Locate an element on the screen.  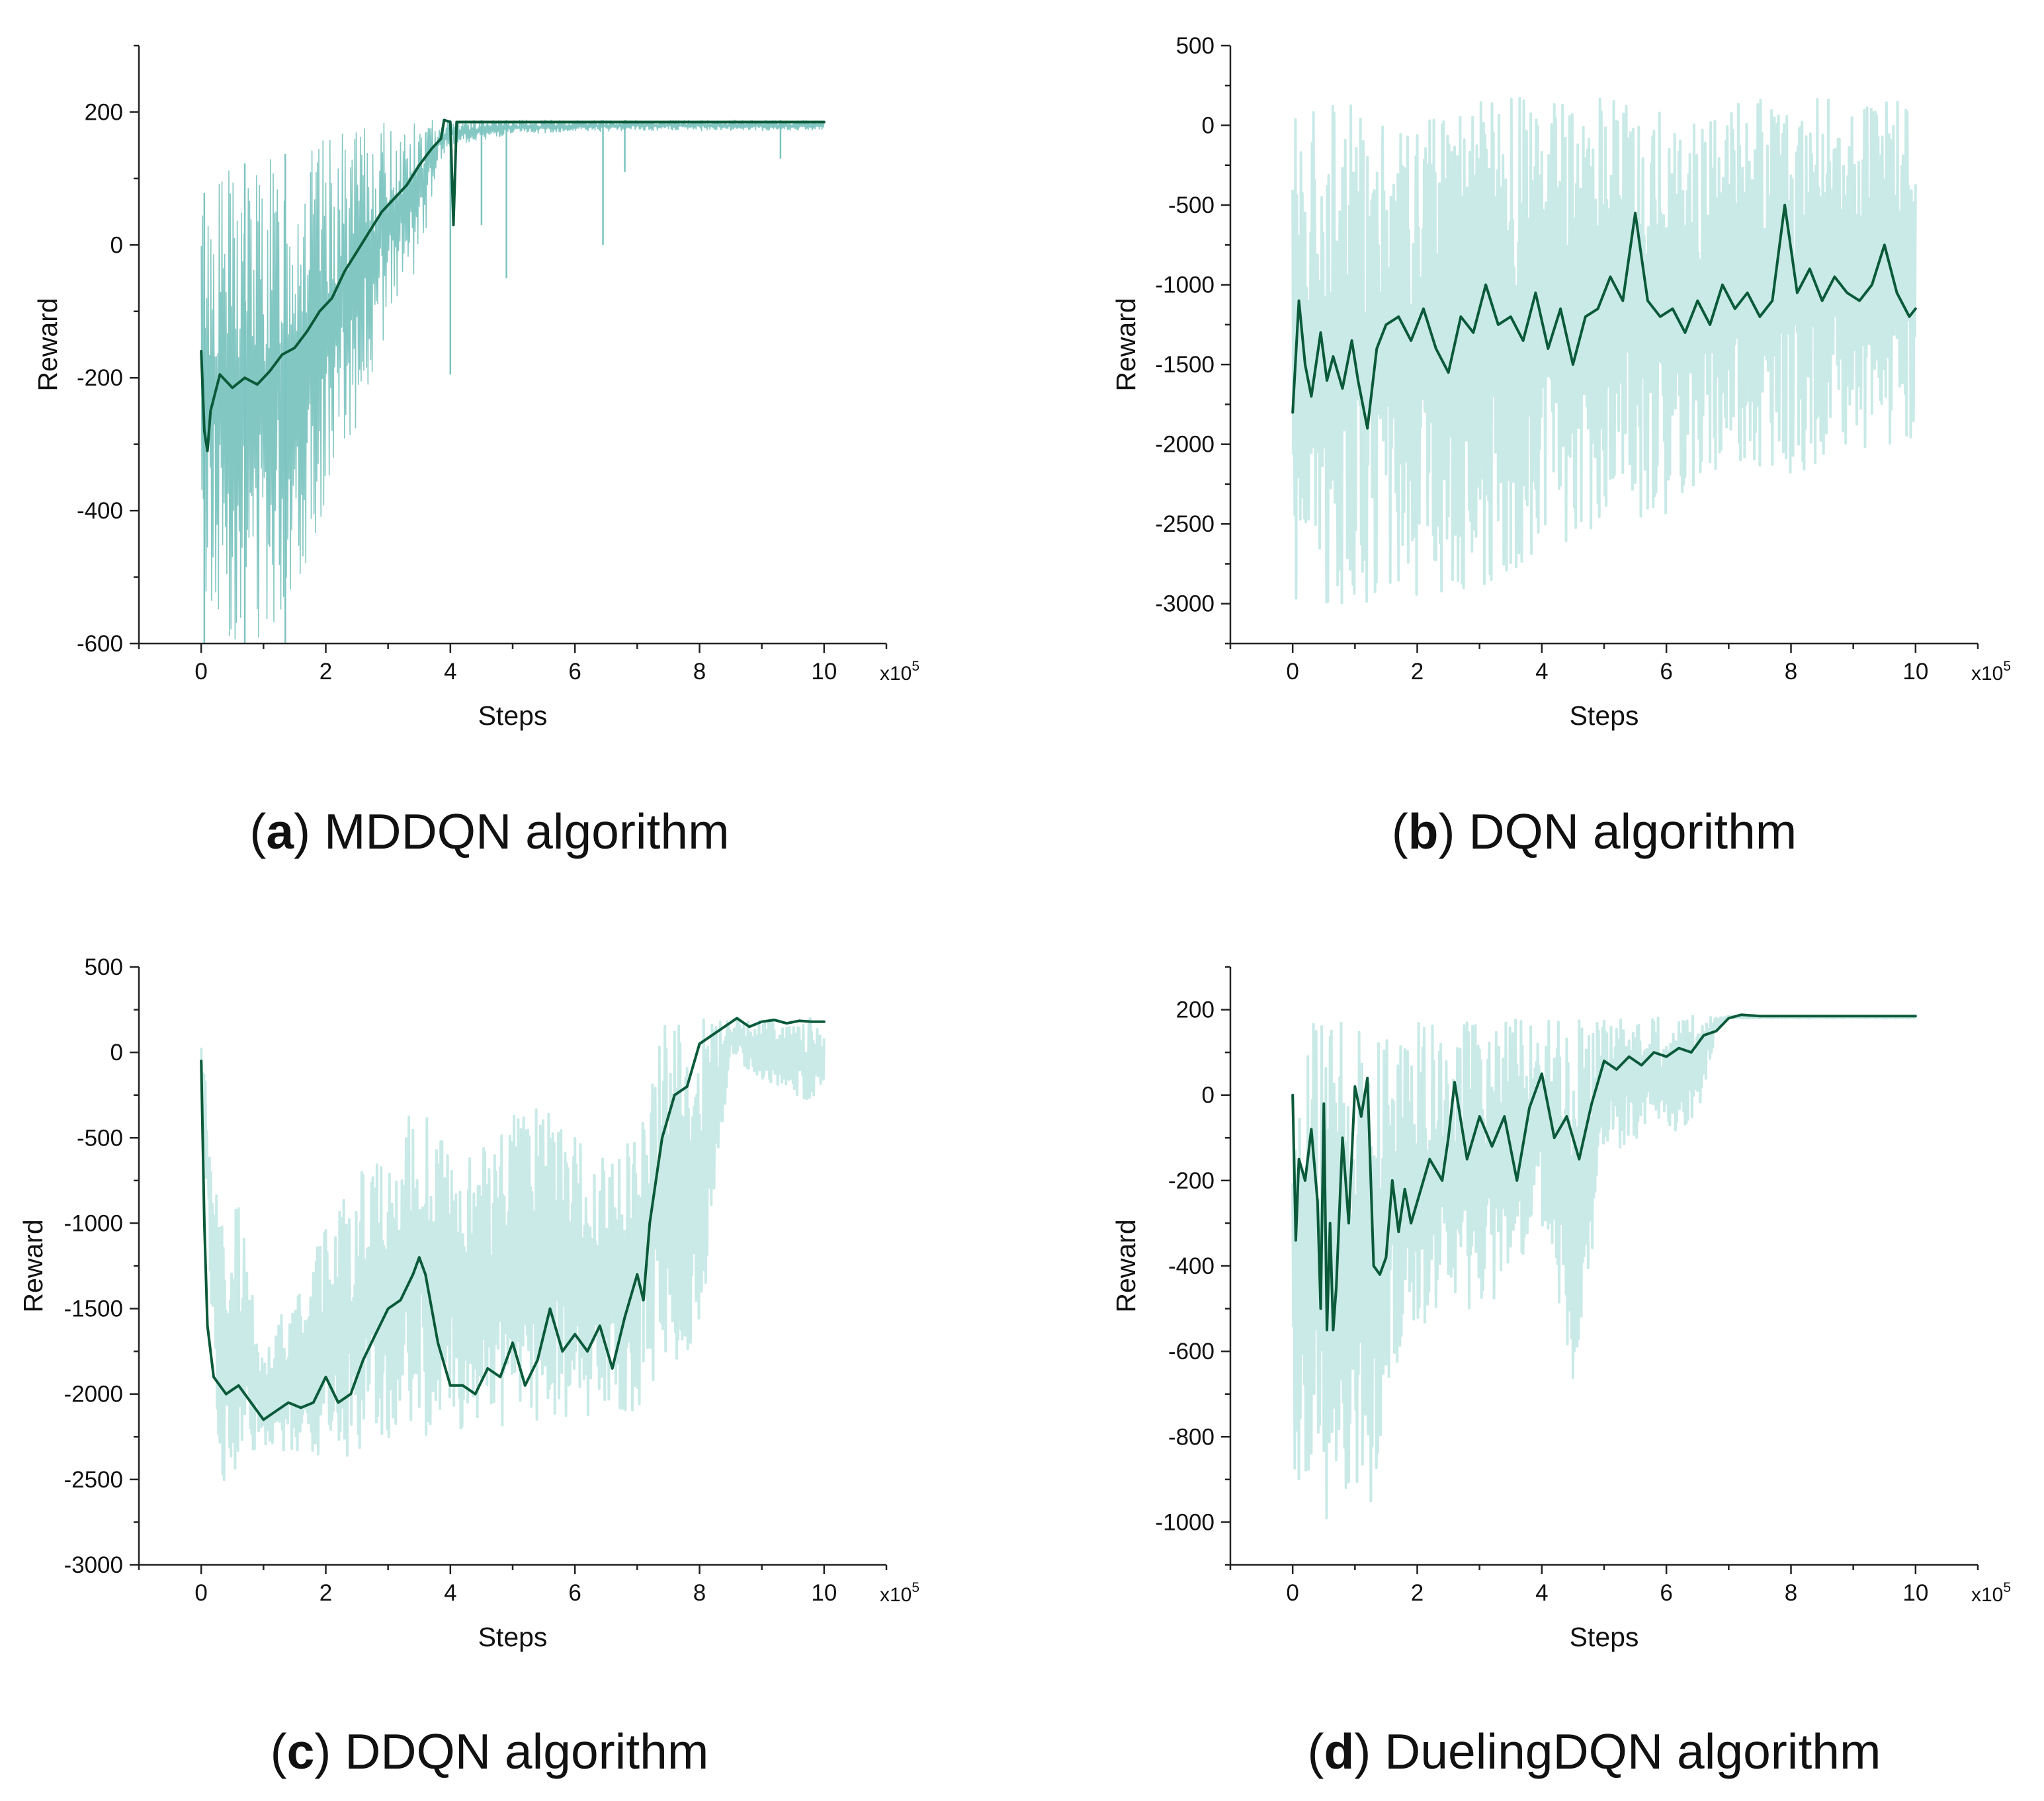
y-tick-label-d-0: 0 is located at coordinates (1208, 1096).